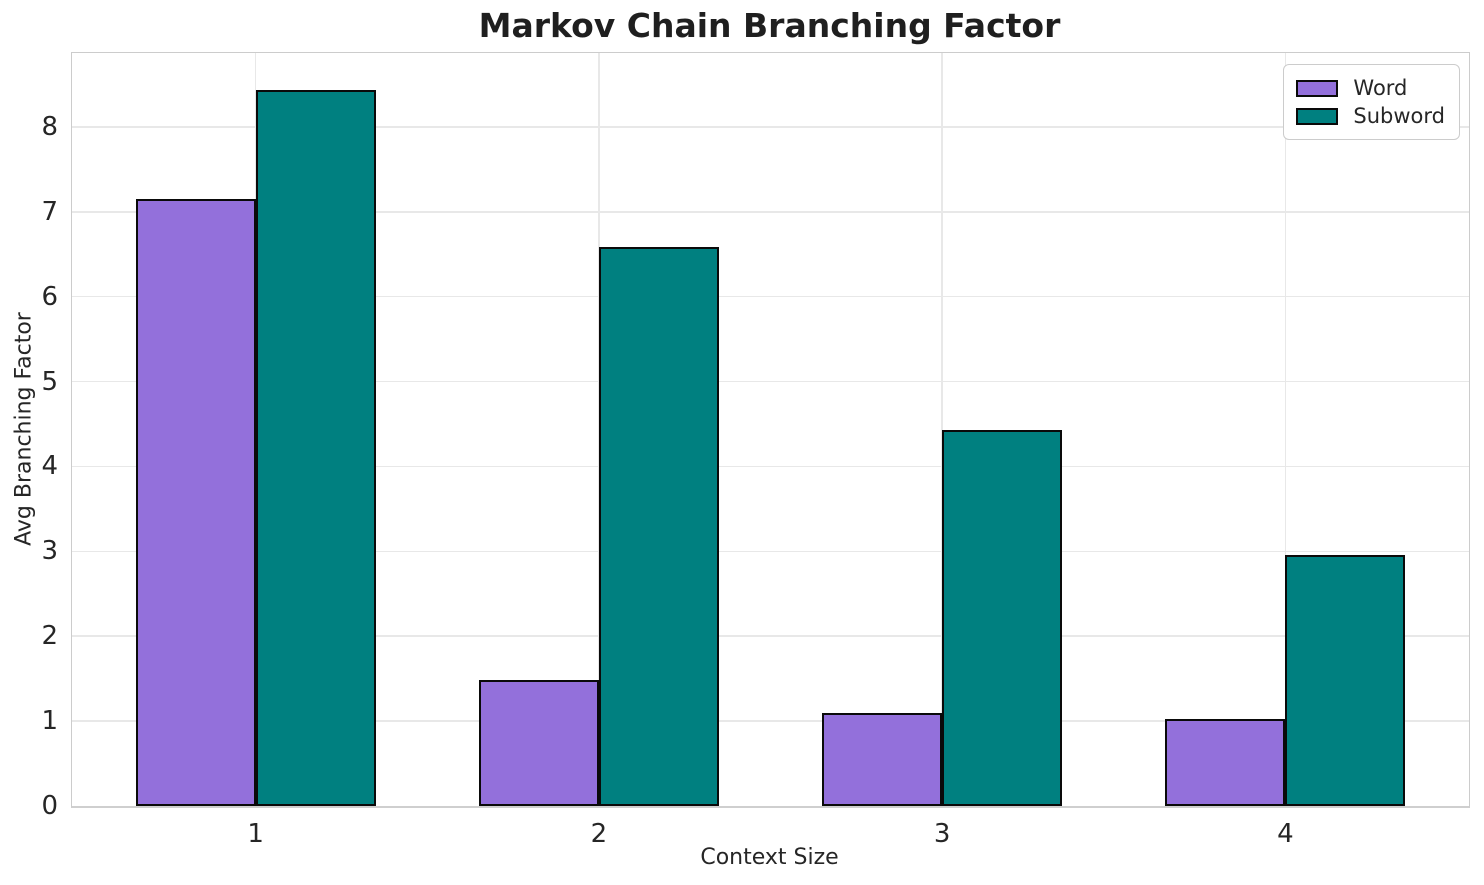 Image resolution: width=1484 pixels, height=885 pixels. What do you see at coordinates (24, 429) in the screenshot?
I see `y-axis-label: Avg Branching Factor` at bounding box center [24, 429].